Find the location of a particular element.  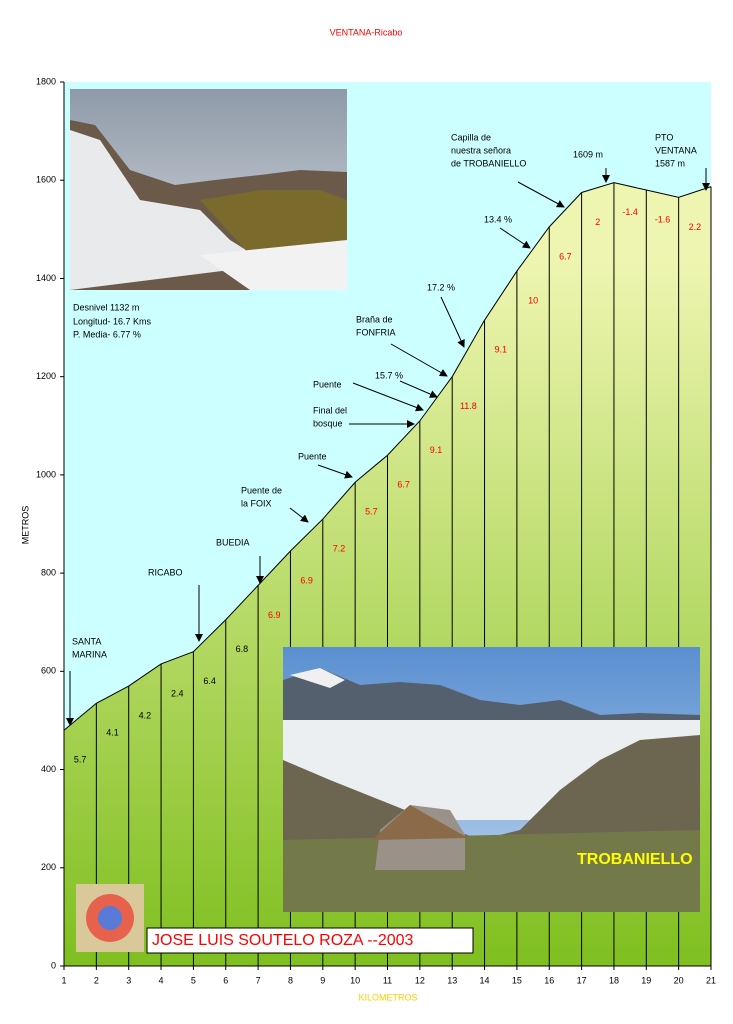

y-tick-label: 1400 is located at coordinates (46, 278).